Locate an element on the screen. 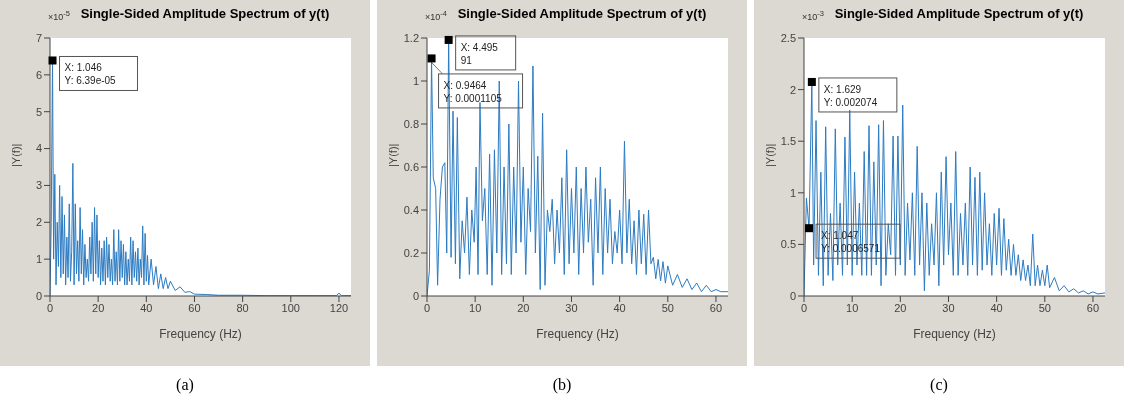 Image resolution: width=1131 pixels, height=416 pixels. y-tick-label: 5 is located at coordinates (38, 111).